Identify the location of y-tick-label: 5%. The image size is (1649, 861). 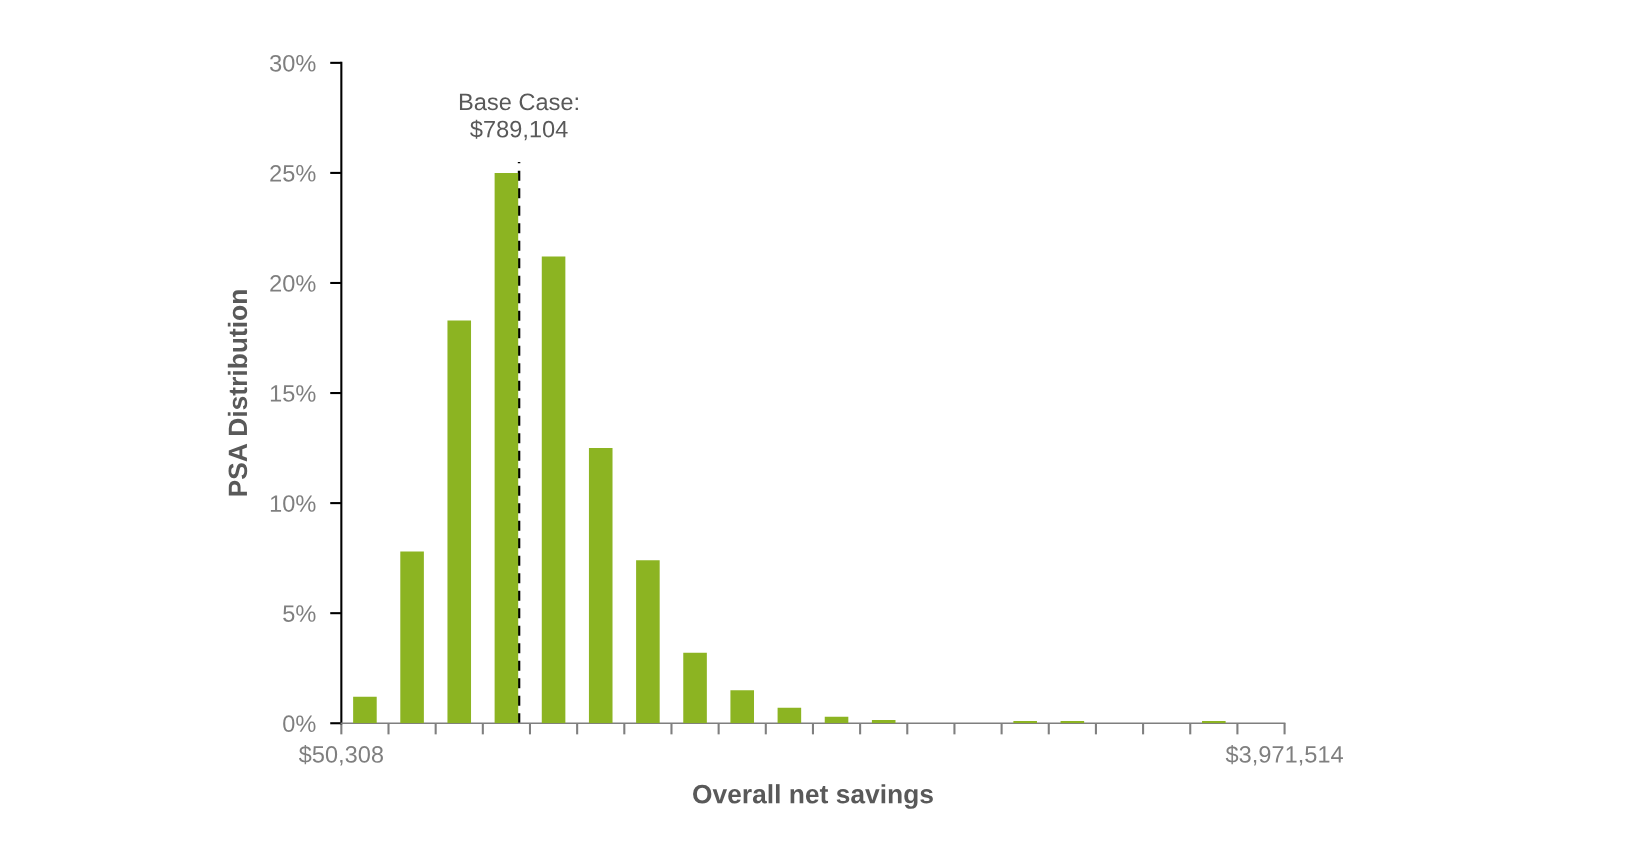
(299, 613).